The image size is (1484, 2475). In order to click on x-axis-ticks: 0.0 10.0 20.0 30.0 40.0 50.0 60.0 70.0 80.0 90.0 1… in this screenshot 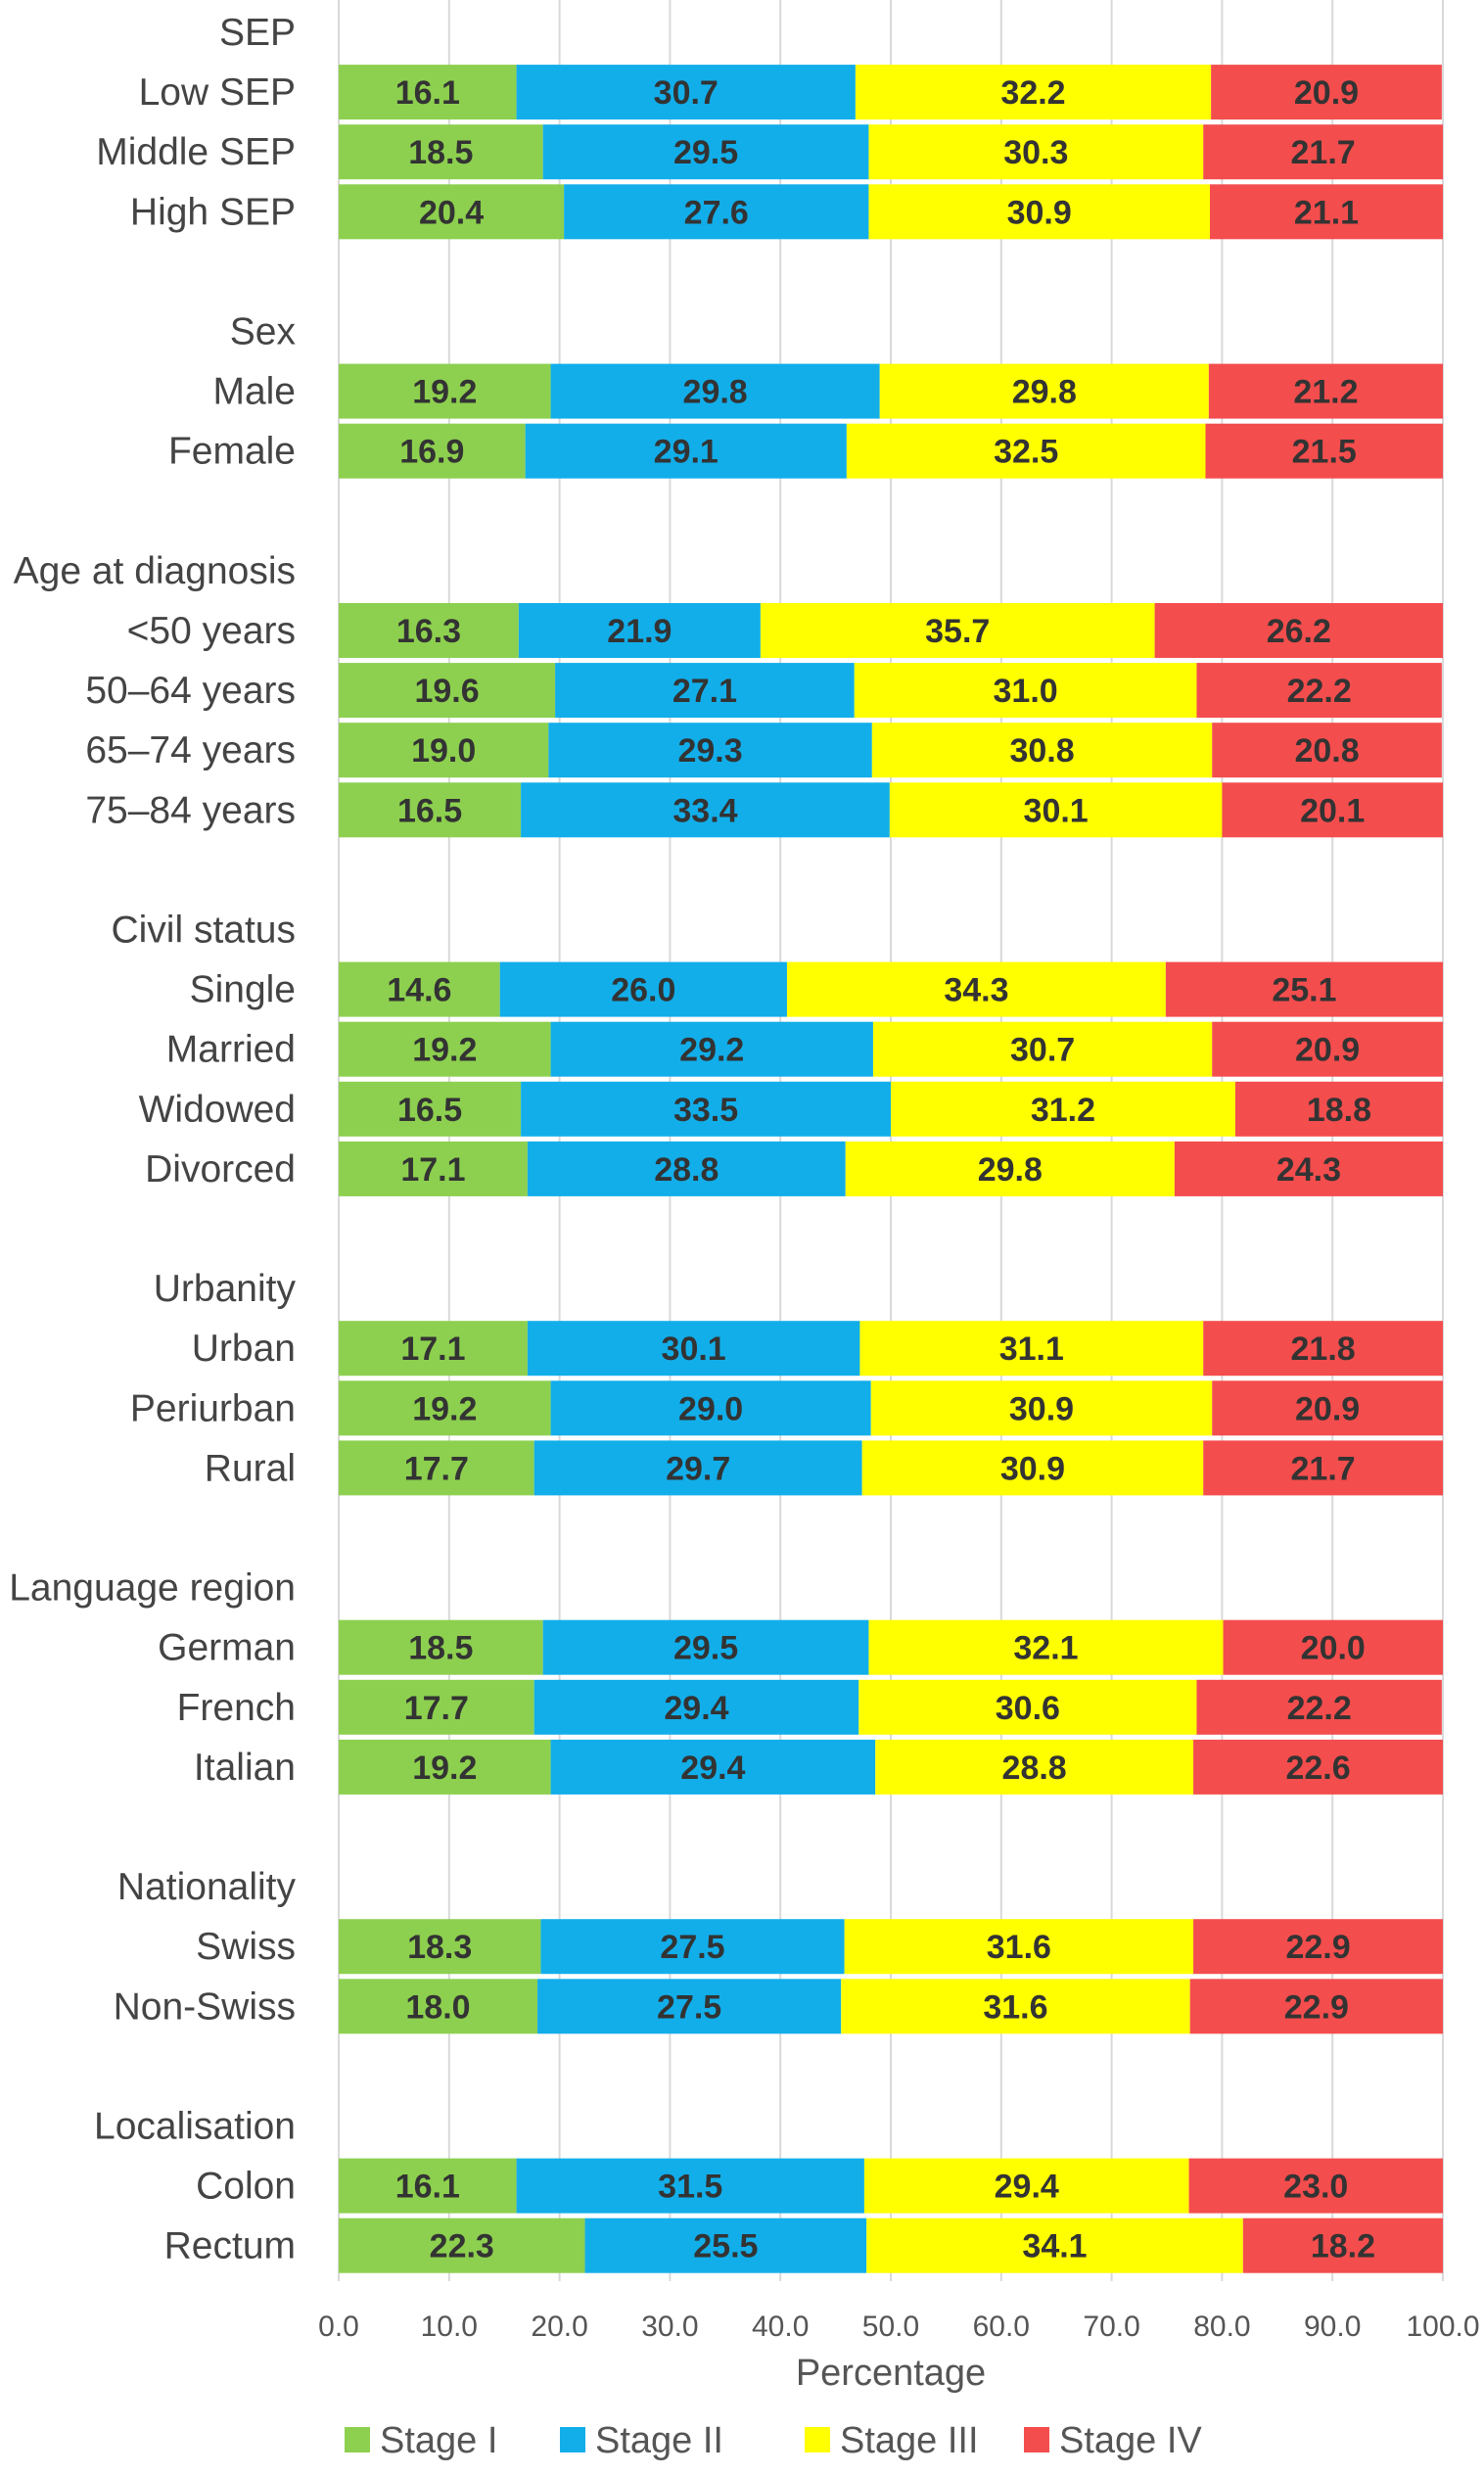, I will do `click(898, 2327)`.